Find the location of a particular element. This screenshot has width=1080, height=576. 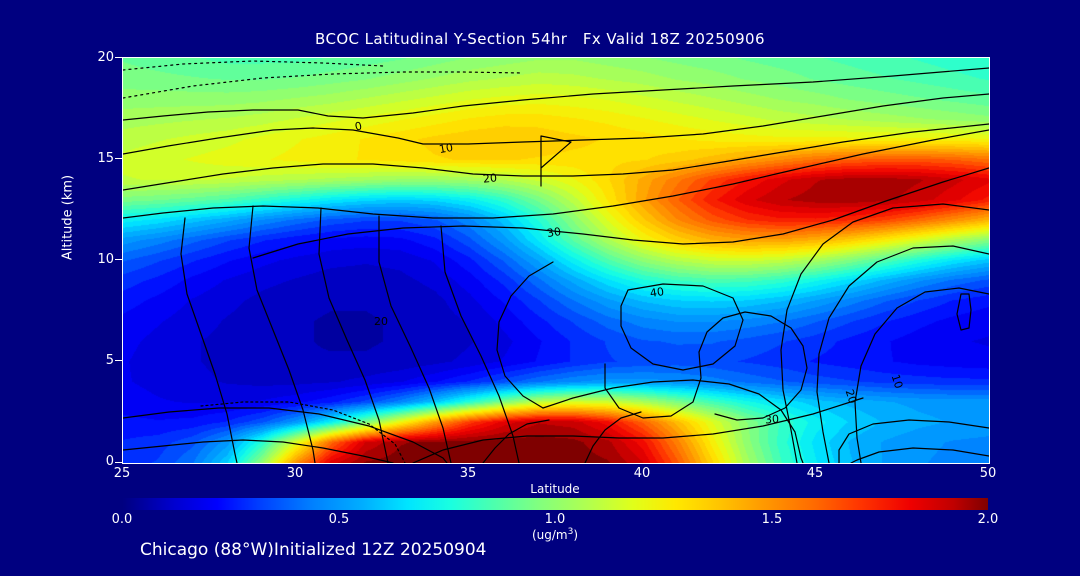

colorbar is located at coordinates (555, 504).